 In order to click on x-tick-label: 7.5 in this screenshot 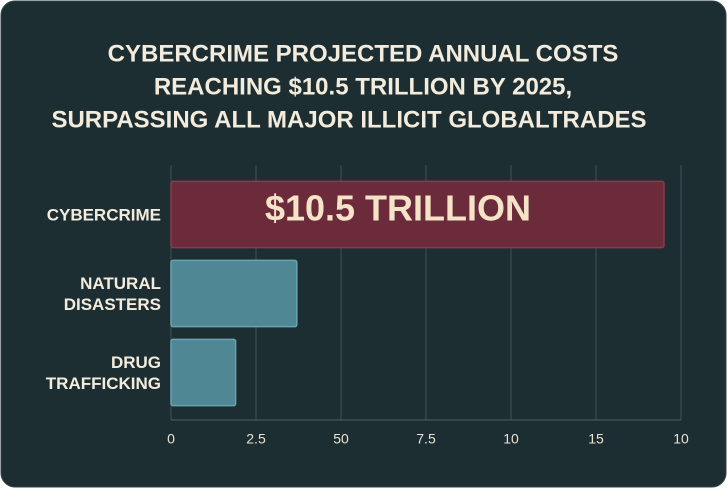, I will do `click(426, 439)`.